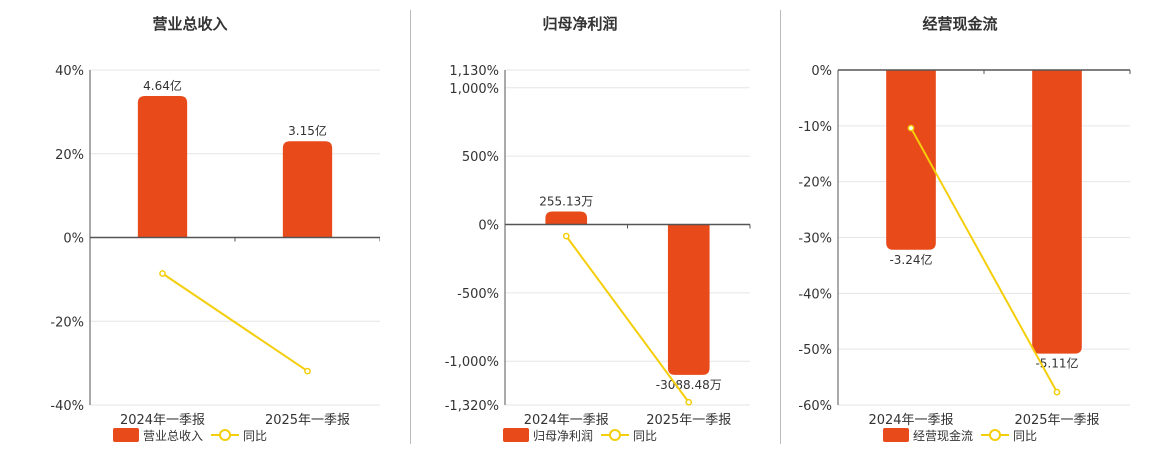 The height and width of the screenshot is (450, 1160). Describe the element at coordinates (566, 202) in the screenshot. I see `bar-data-label: 255.13万` at that location.